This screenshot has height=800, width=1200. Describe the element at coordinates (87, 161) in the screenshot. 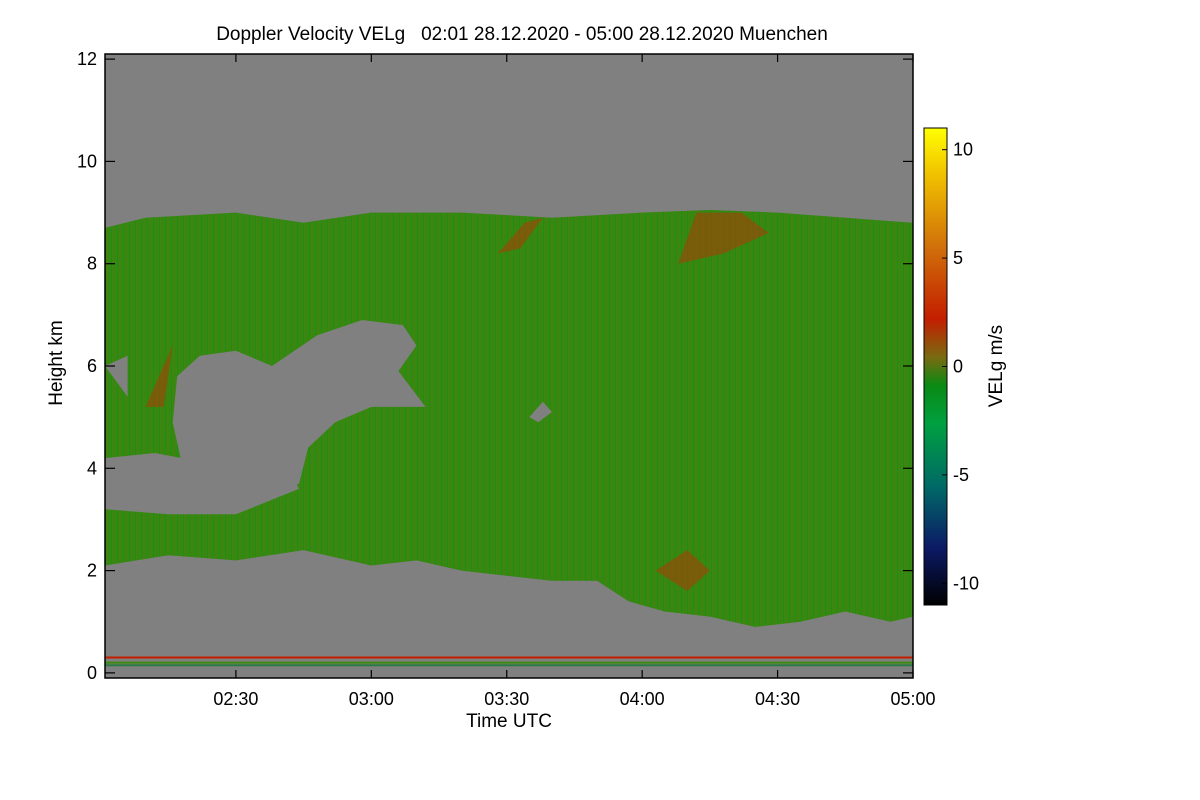

I see `y-tick-label: 10` at that location.